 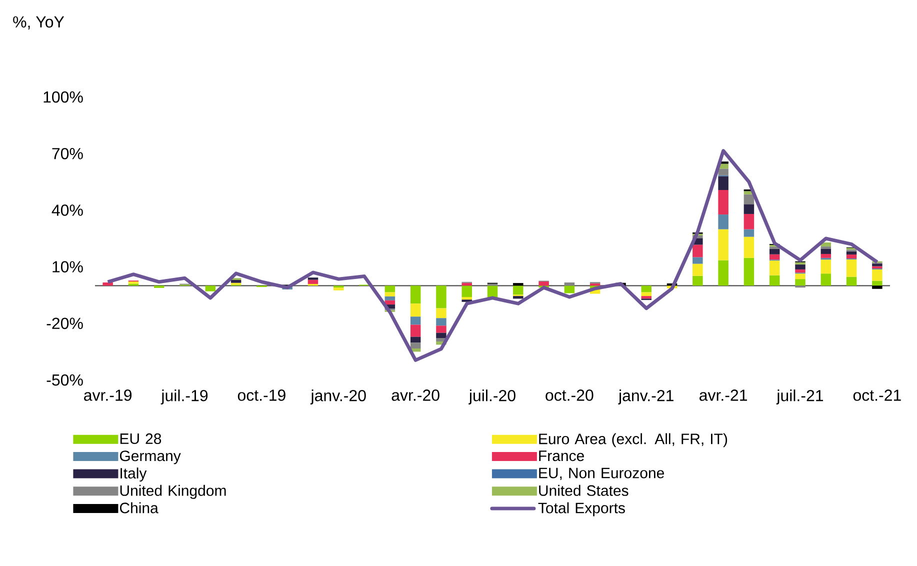 What do you see at coordinates (173, 491) in the screenshot?
I see `legend-label: United Kingdom` at bounding box center [173, 491].